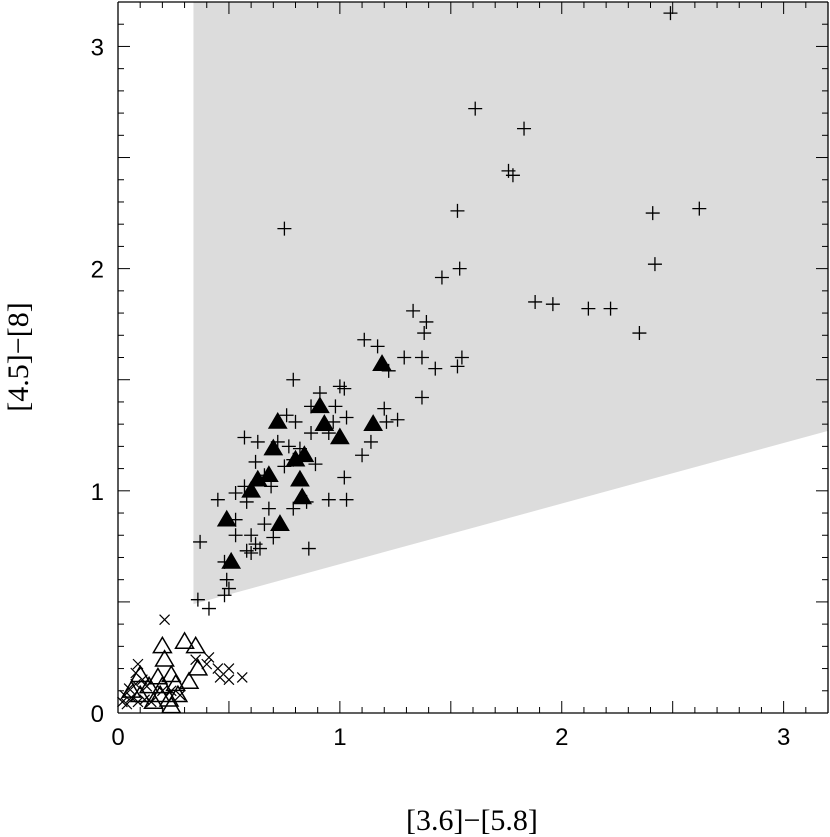  What do you see at coordinates (339, 737) in the screenshot?
I see `x-tick-label-1: 1` at bounding box center [339, 737].